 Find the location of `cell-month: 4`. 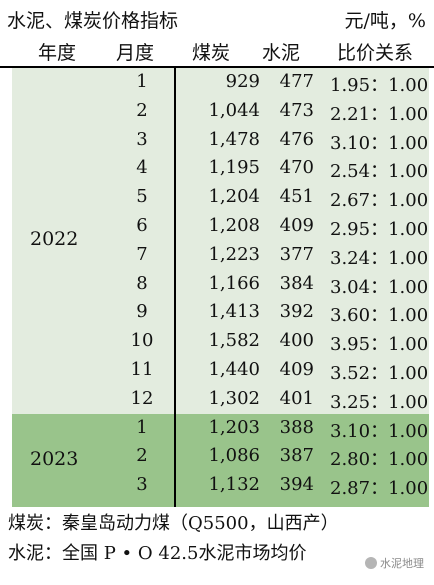

cell-month: 4 is located at coordinates (142, 168).